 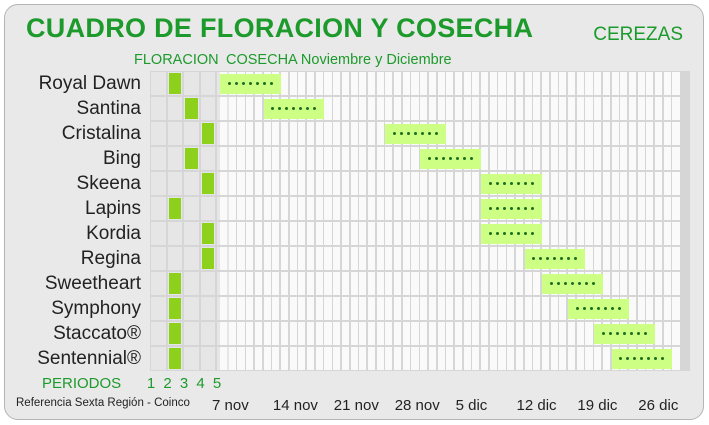 What do you see at coordinates (339, 60) in the screenshot?
I see `harvest-header: COSECHA Noviembre y Diciembre` at bounding box center [339, 60].